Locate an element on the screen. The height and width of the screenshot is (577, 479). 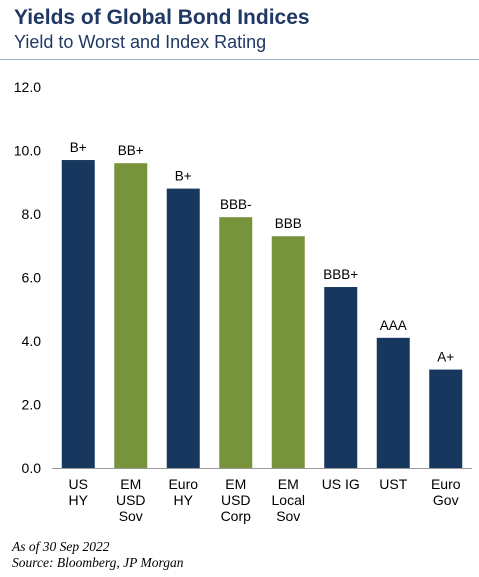
category-label: US IG is located at coordinates (341, 484).